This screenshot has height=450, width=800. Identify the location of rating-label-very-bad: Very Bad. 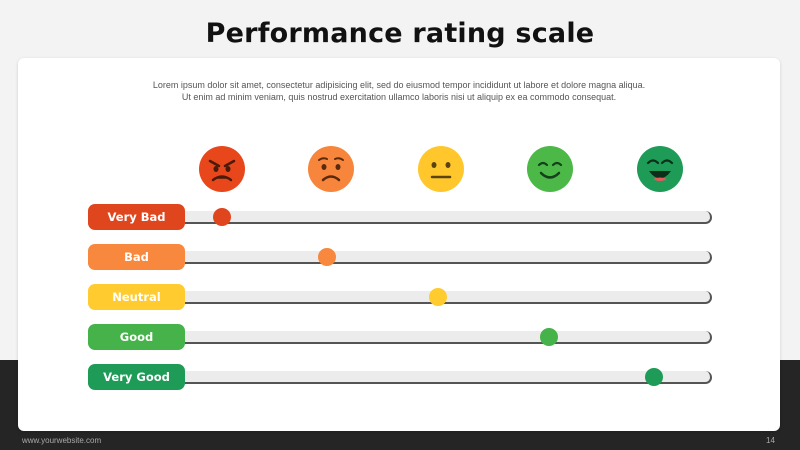
(136, 217).